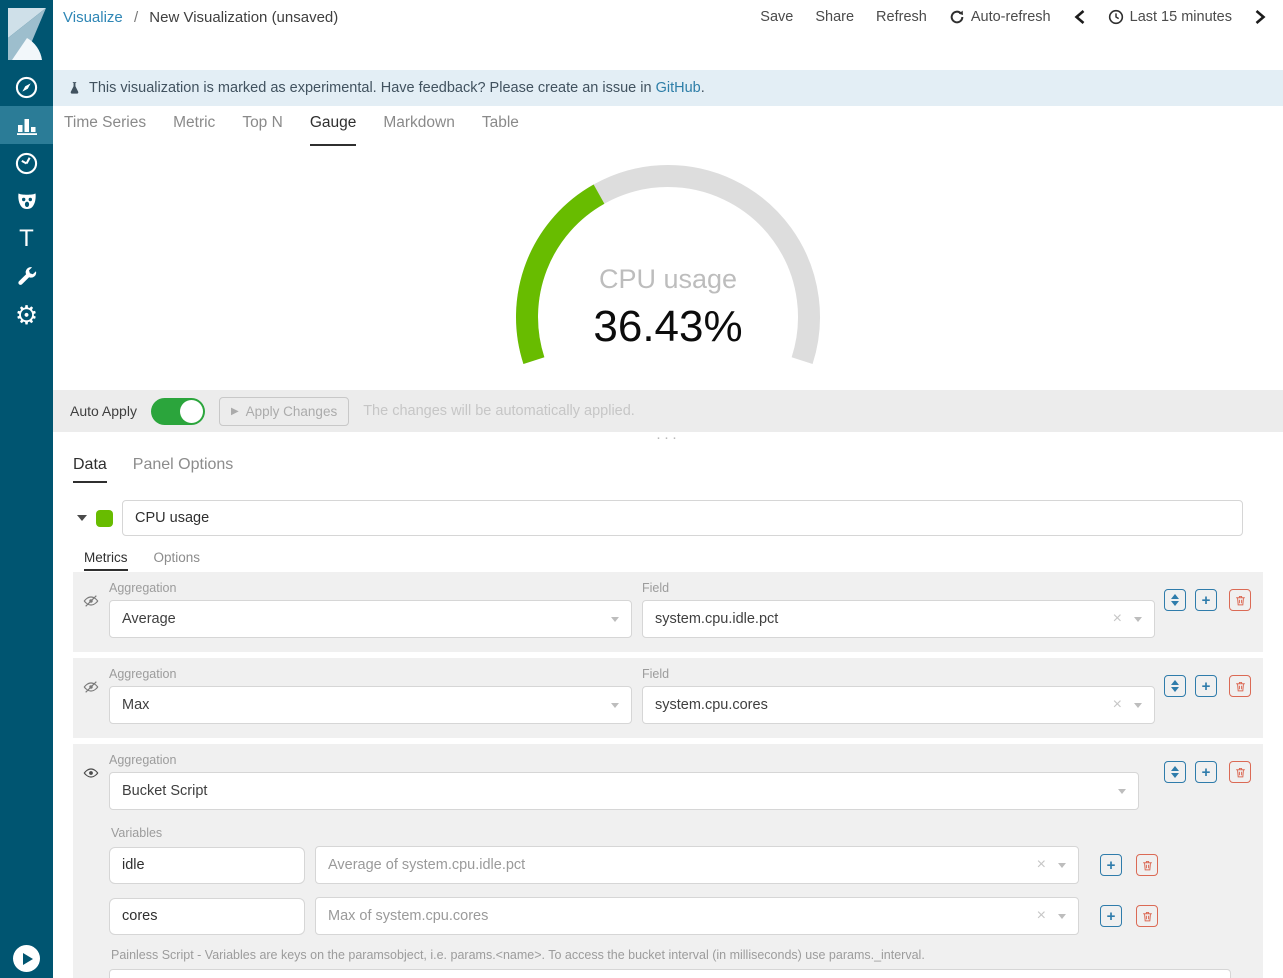  What do you see at coordinates (898, 705) in the screenshot?
I see `field-select: system.cpu.cores ×` at bounding box center [898, 705].